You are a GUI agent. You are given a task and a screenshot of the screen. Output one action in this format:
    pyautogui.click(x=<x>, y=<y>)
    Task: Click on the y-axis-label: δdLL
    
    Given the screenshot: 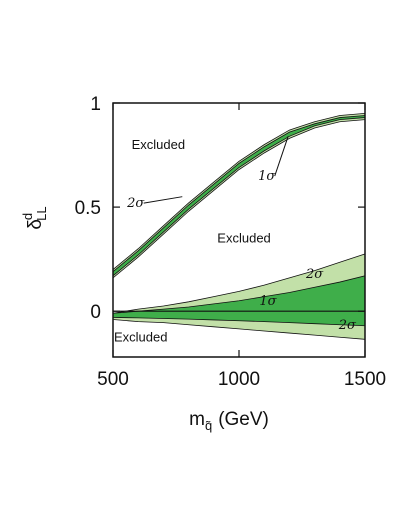 What is the action you would take?
    pyautogui.click(x=34, y=217)
    